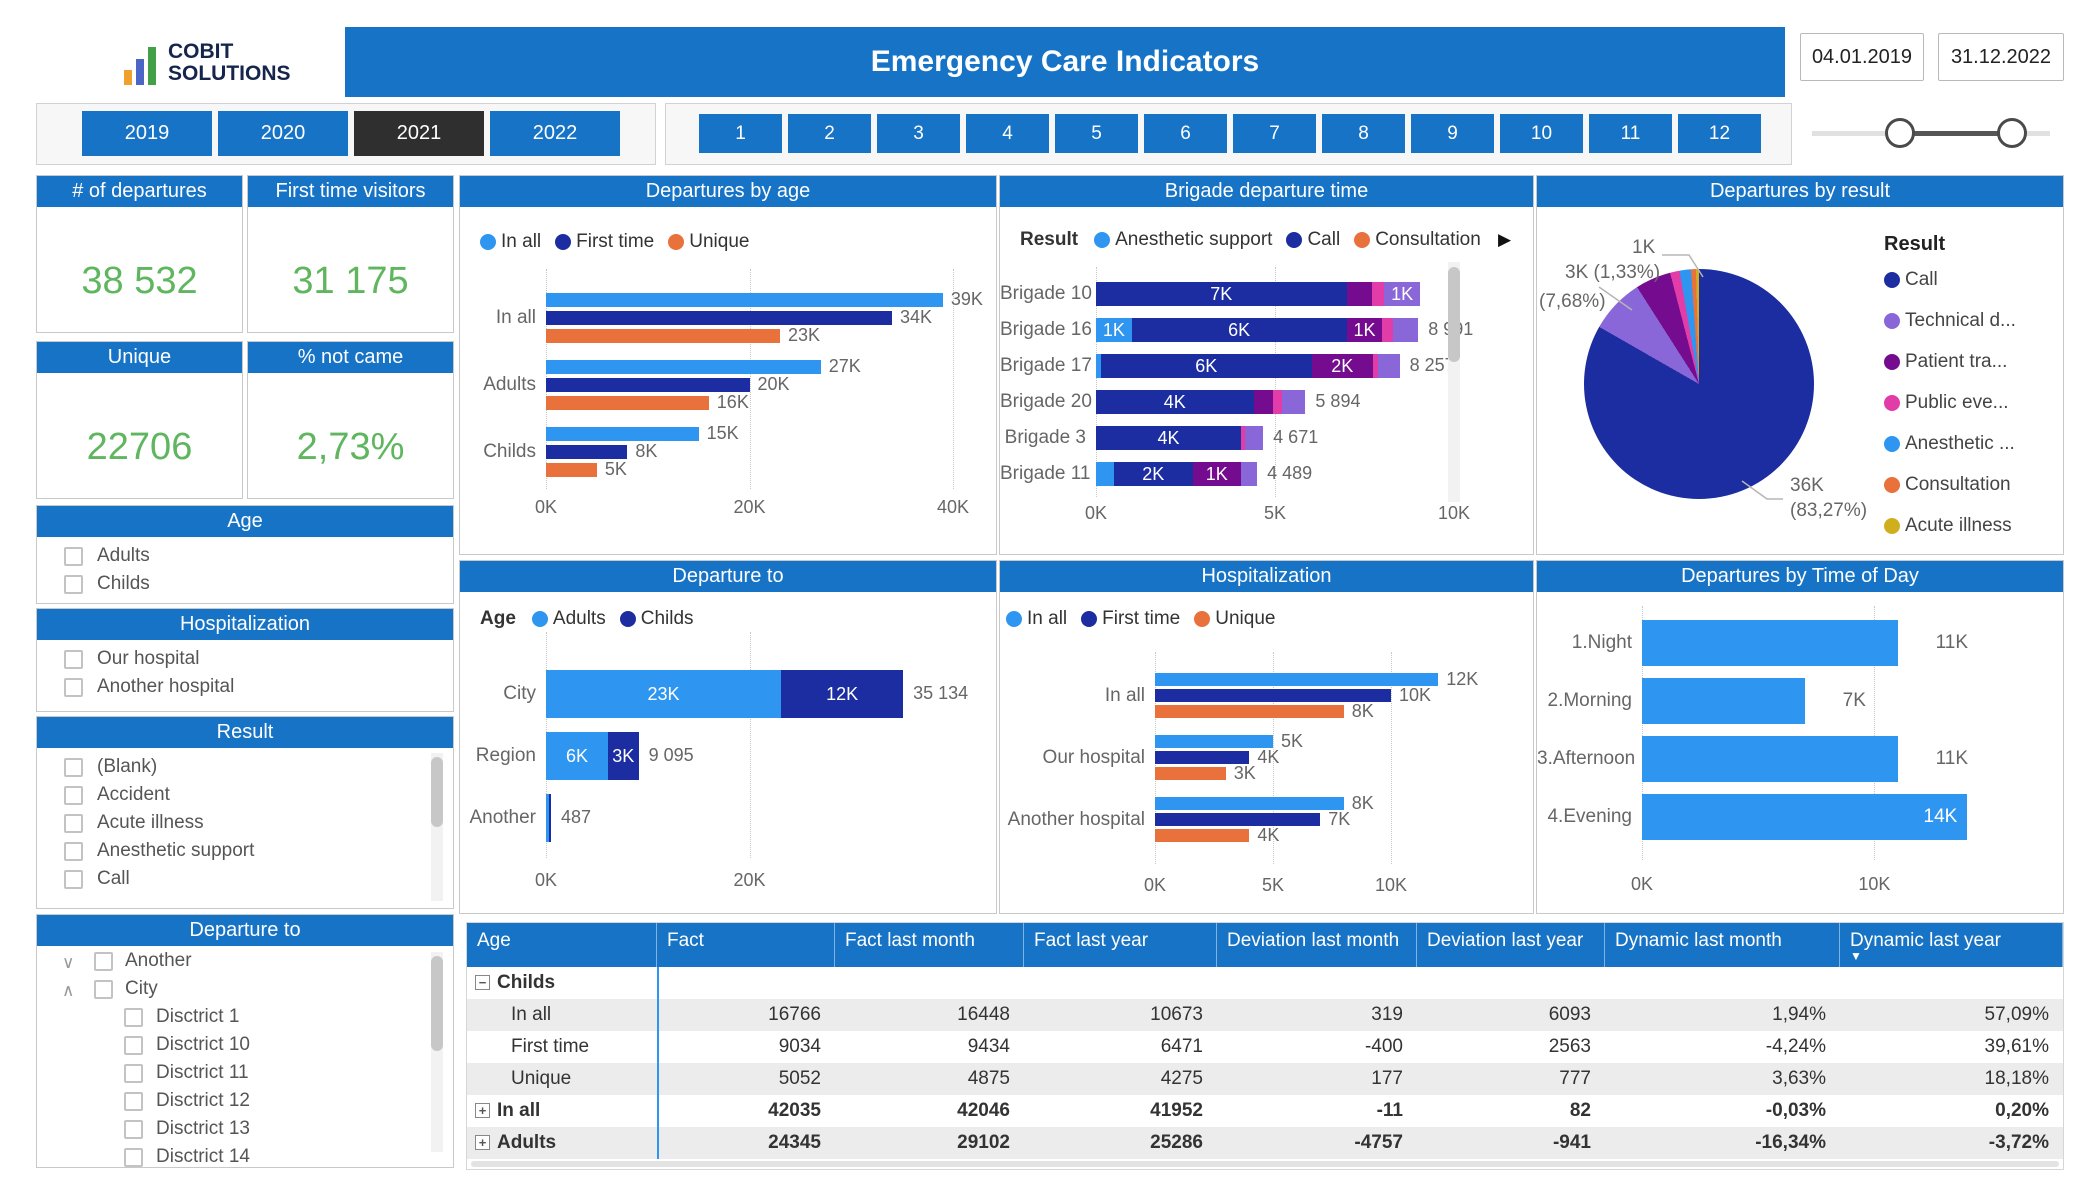 The width and height of the screenshot is (2075, 1200). What do you see at coordinates (740, 133) in the screenshot?
I see `month-button-1: 1` at bounding box center [740, 133].